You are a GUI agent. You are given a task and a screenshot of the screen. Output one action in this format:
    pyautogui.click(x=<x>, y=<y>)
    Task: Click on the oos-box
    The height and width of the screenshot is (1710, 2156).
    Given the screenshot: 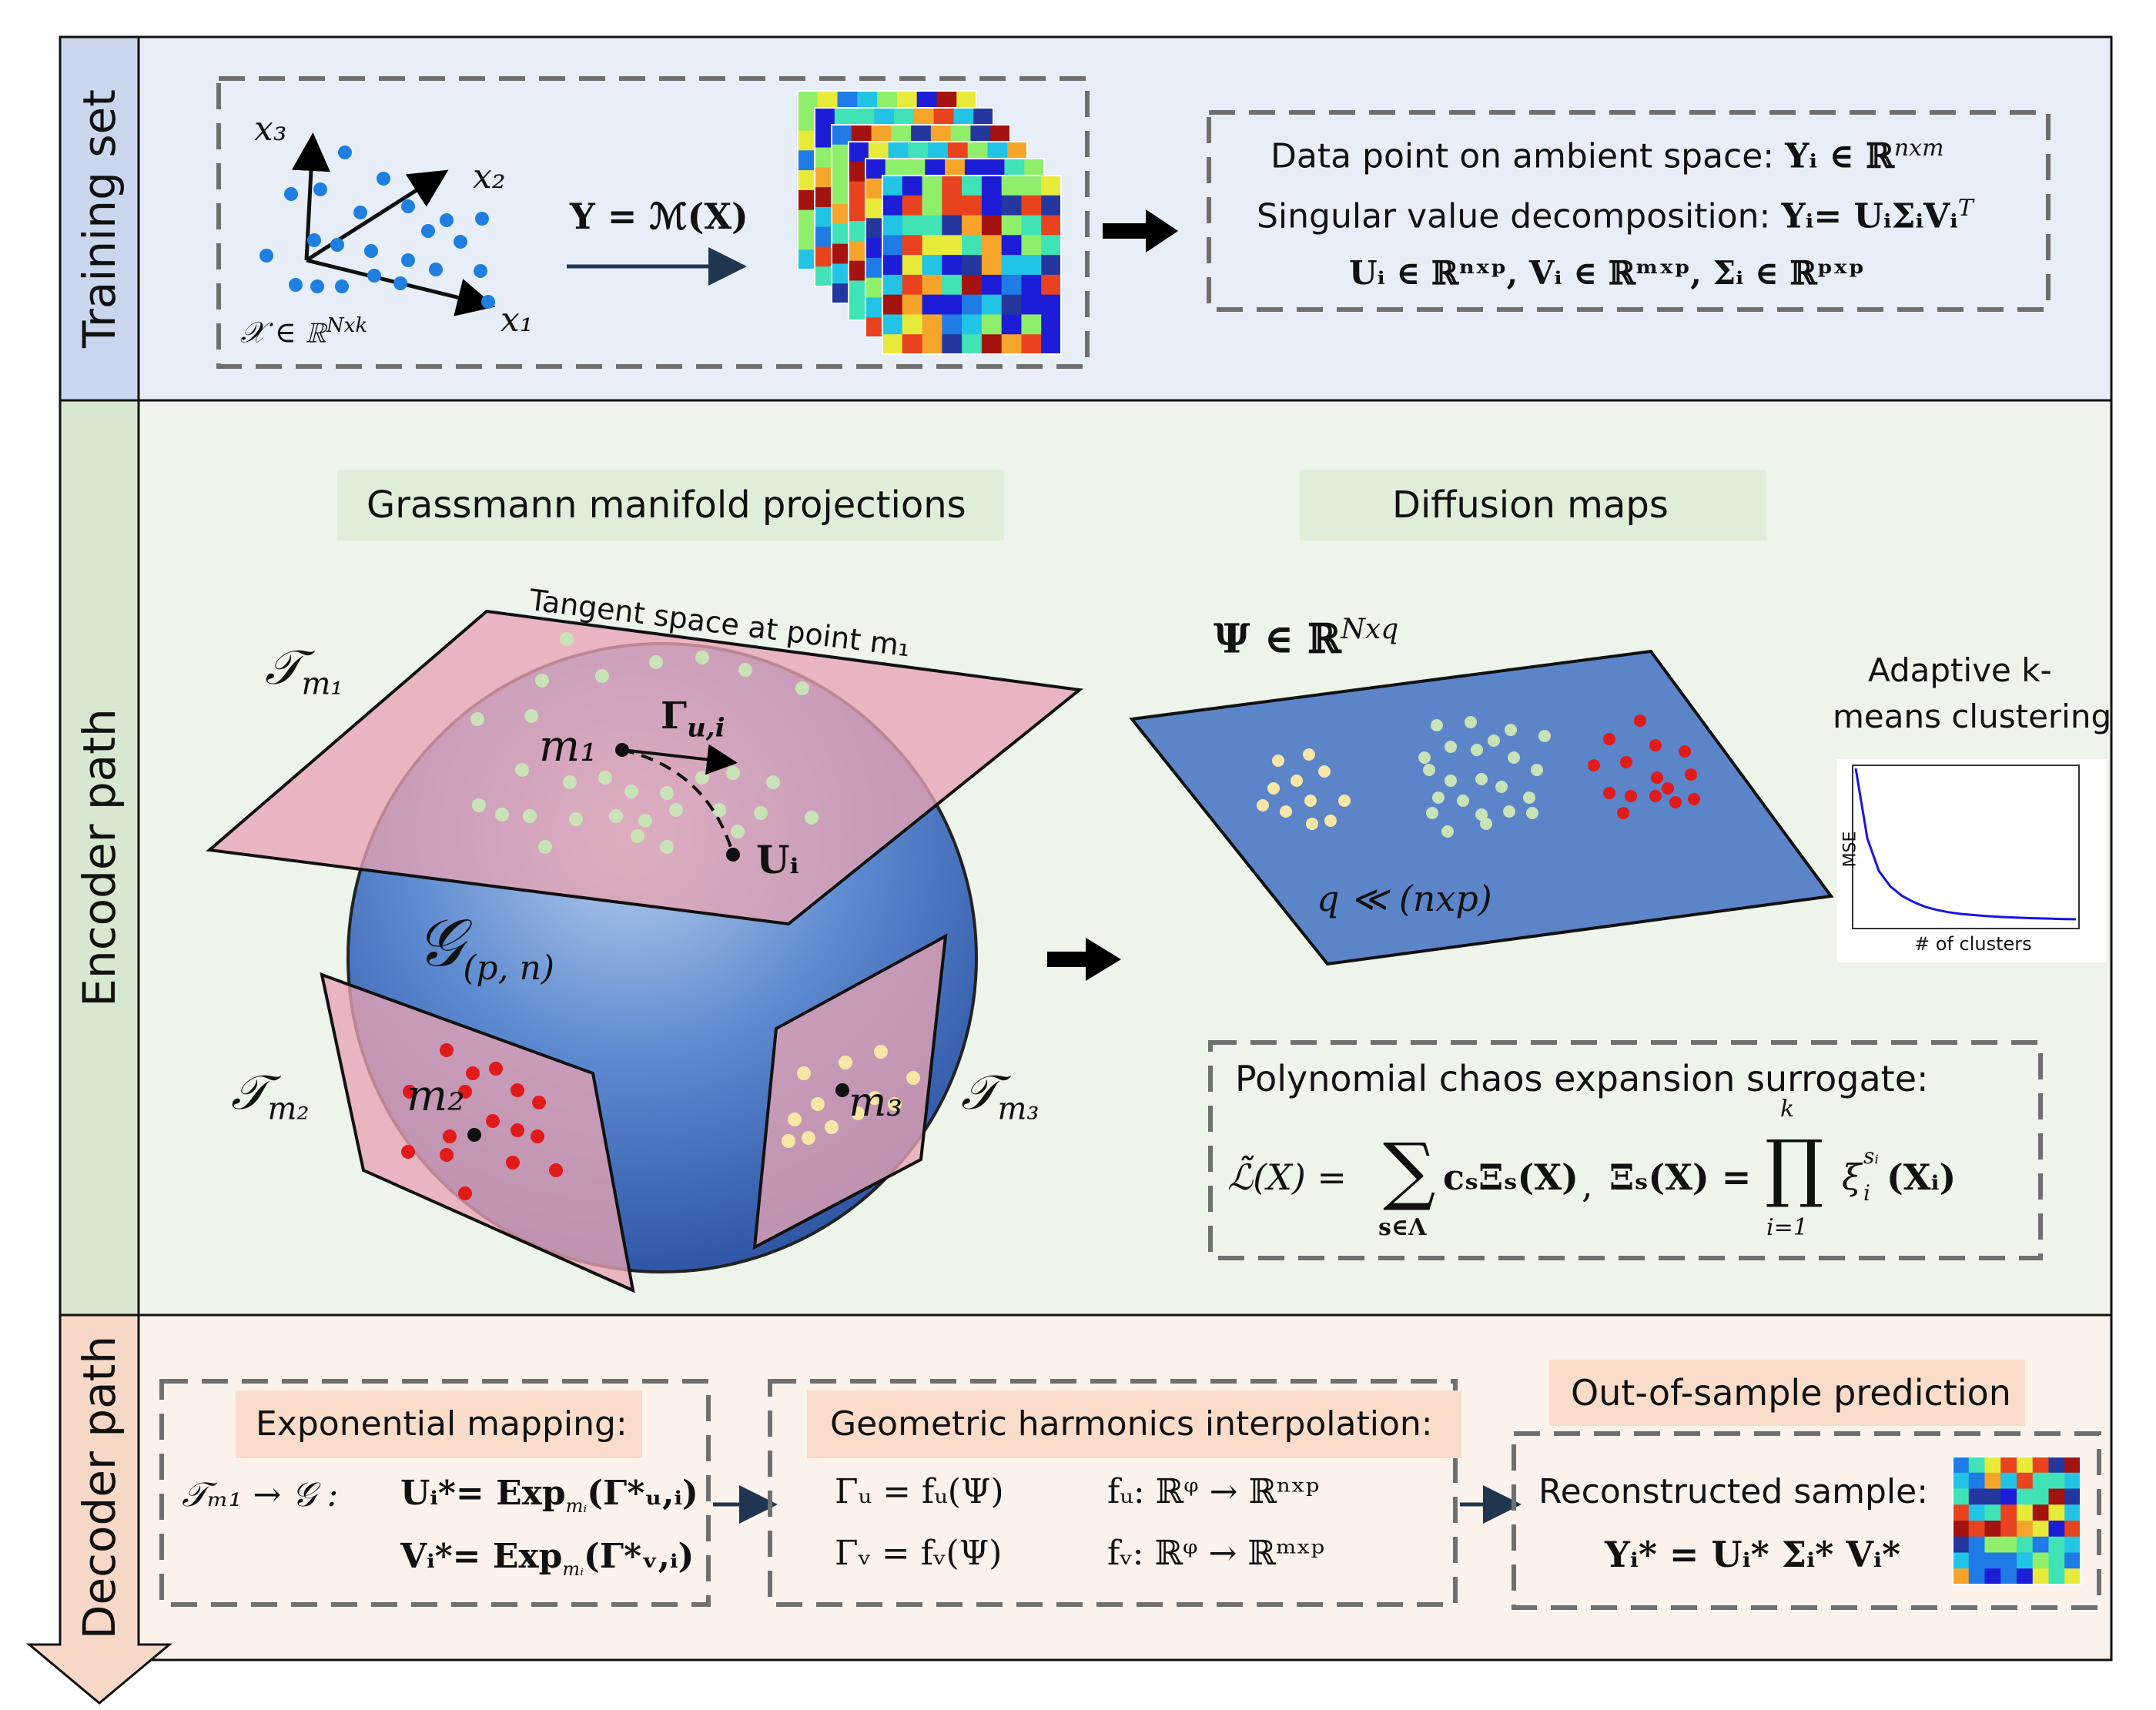 What is the action you would take?
    pyautogui.click(x=1807, y=1520)
    